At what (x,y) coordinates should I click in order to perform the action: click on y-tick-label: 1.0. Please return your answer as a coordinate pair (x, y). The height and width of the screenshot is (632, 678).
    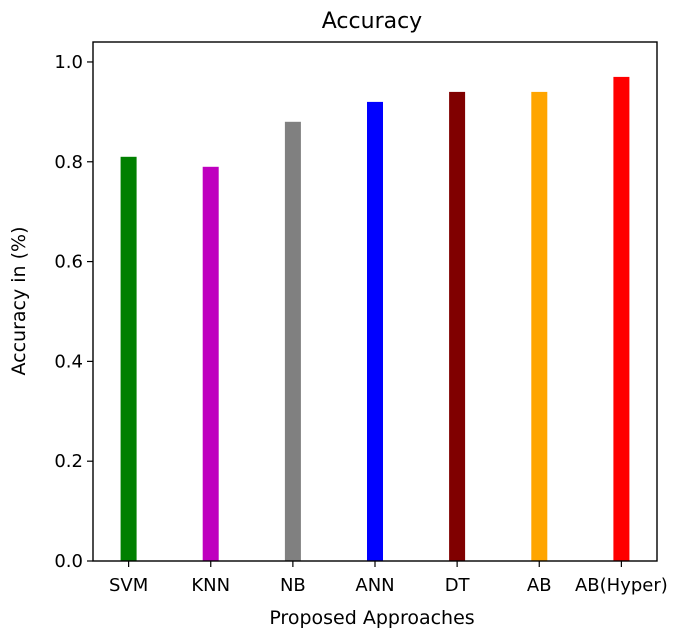
    Looking at the image, I should click on (68, 62).